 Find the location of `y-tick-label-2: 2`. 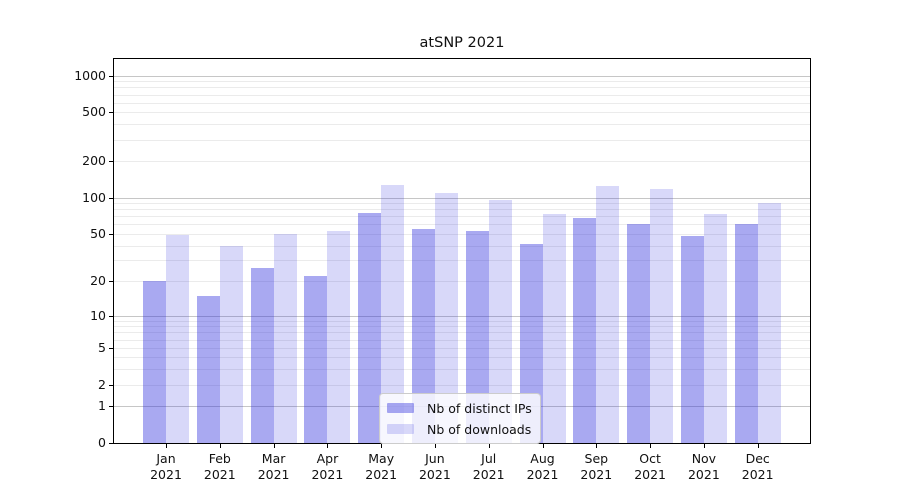

y-tick-label-2: 2 is located at coordinates (102, 384).